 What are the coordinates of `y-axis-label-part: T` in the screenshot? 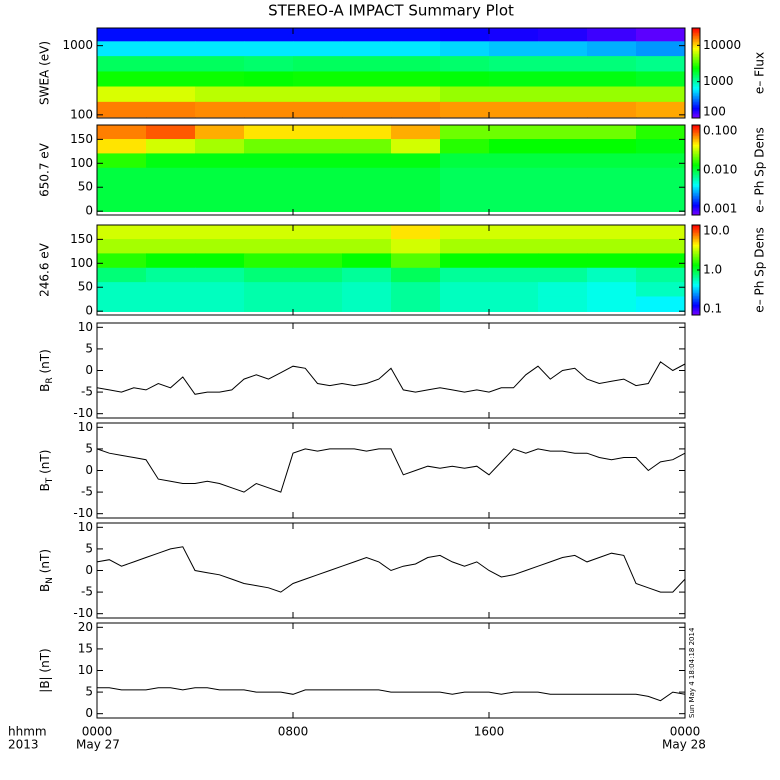 It's located at (50, 480).